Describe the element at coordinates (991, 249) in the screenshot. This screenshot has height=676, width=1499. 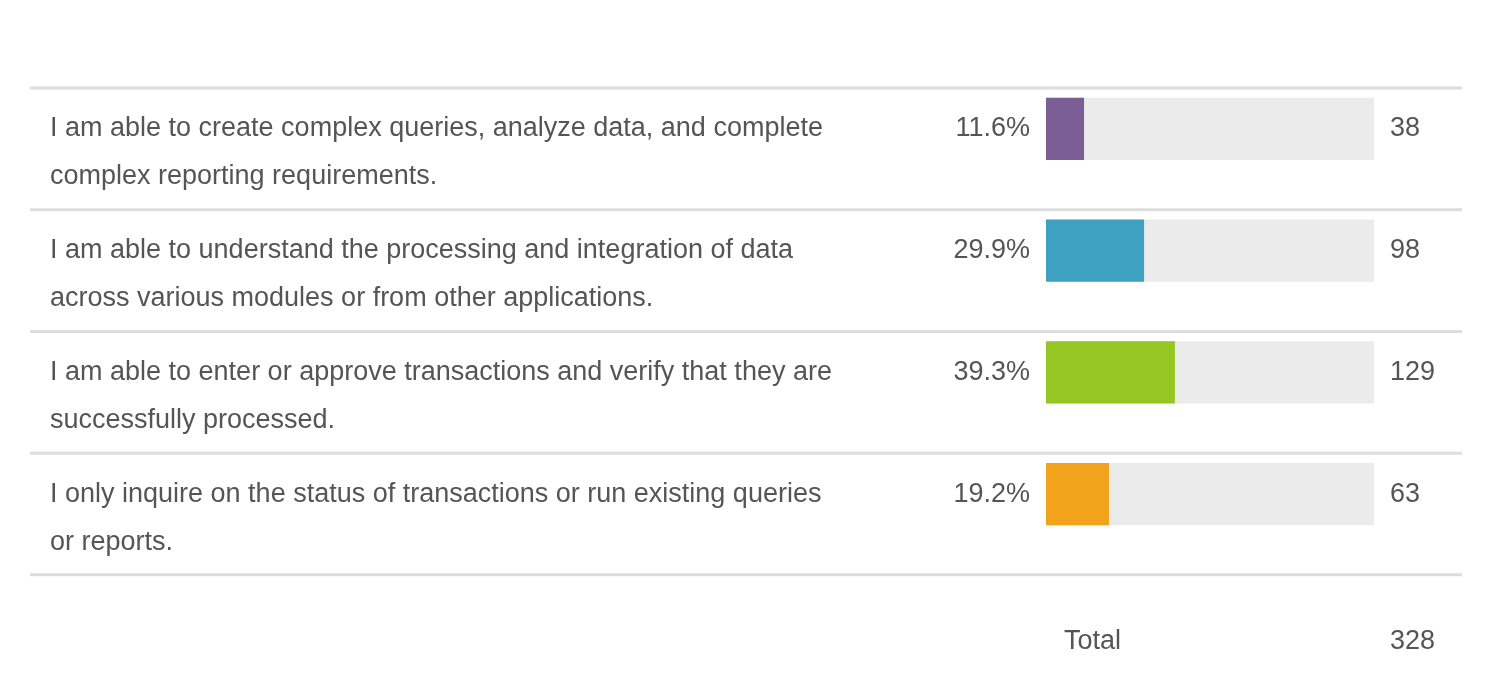
I see `data-label: 29.9%` at that location.